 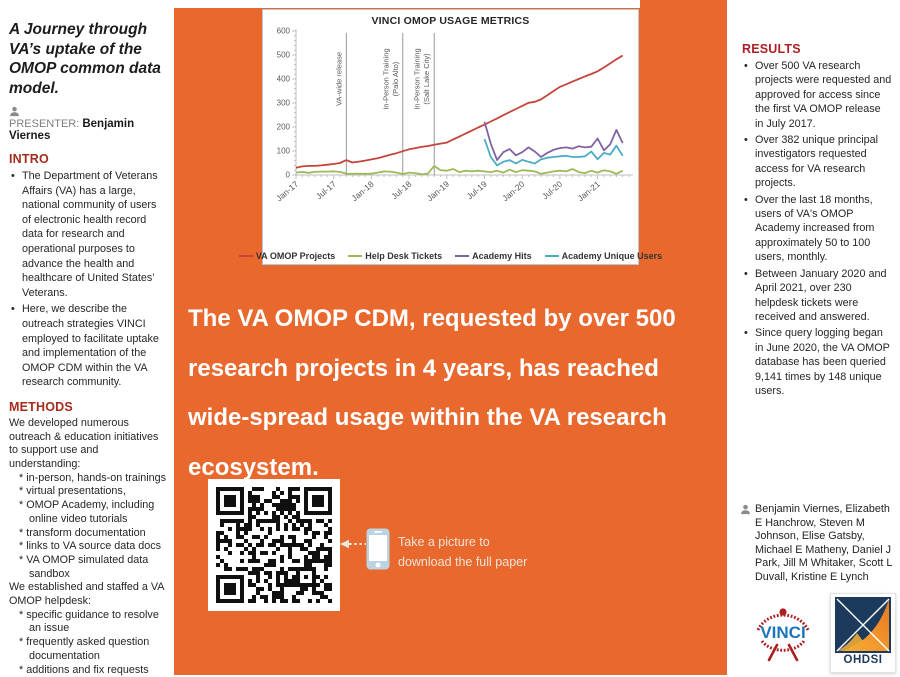 I want to click on svg-text: 100, so click(x=284, y=151).